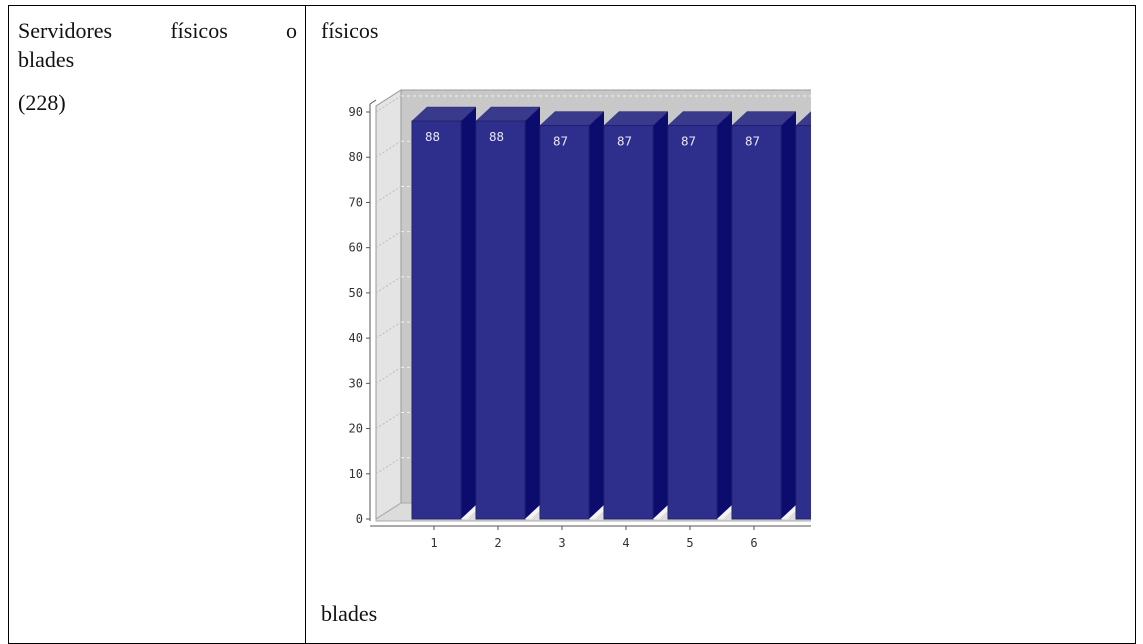 The width and height of the screenshot is (1143, 644). I want to click on heading-word: o, so click(291, 30).